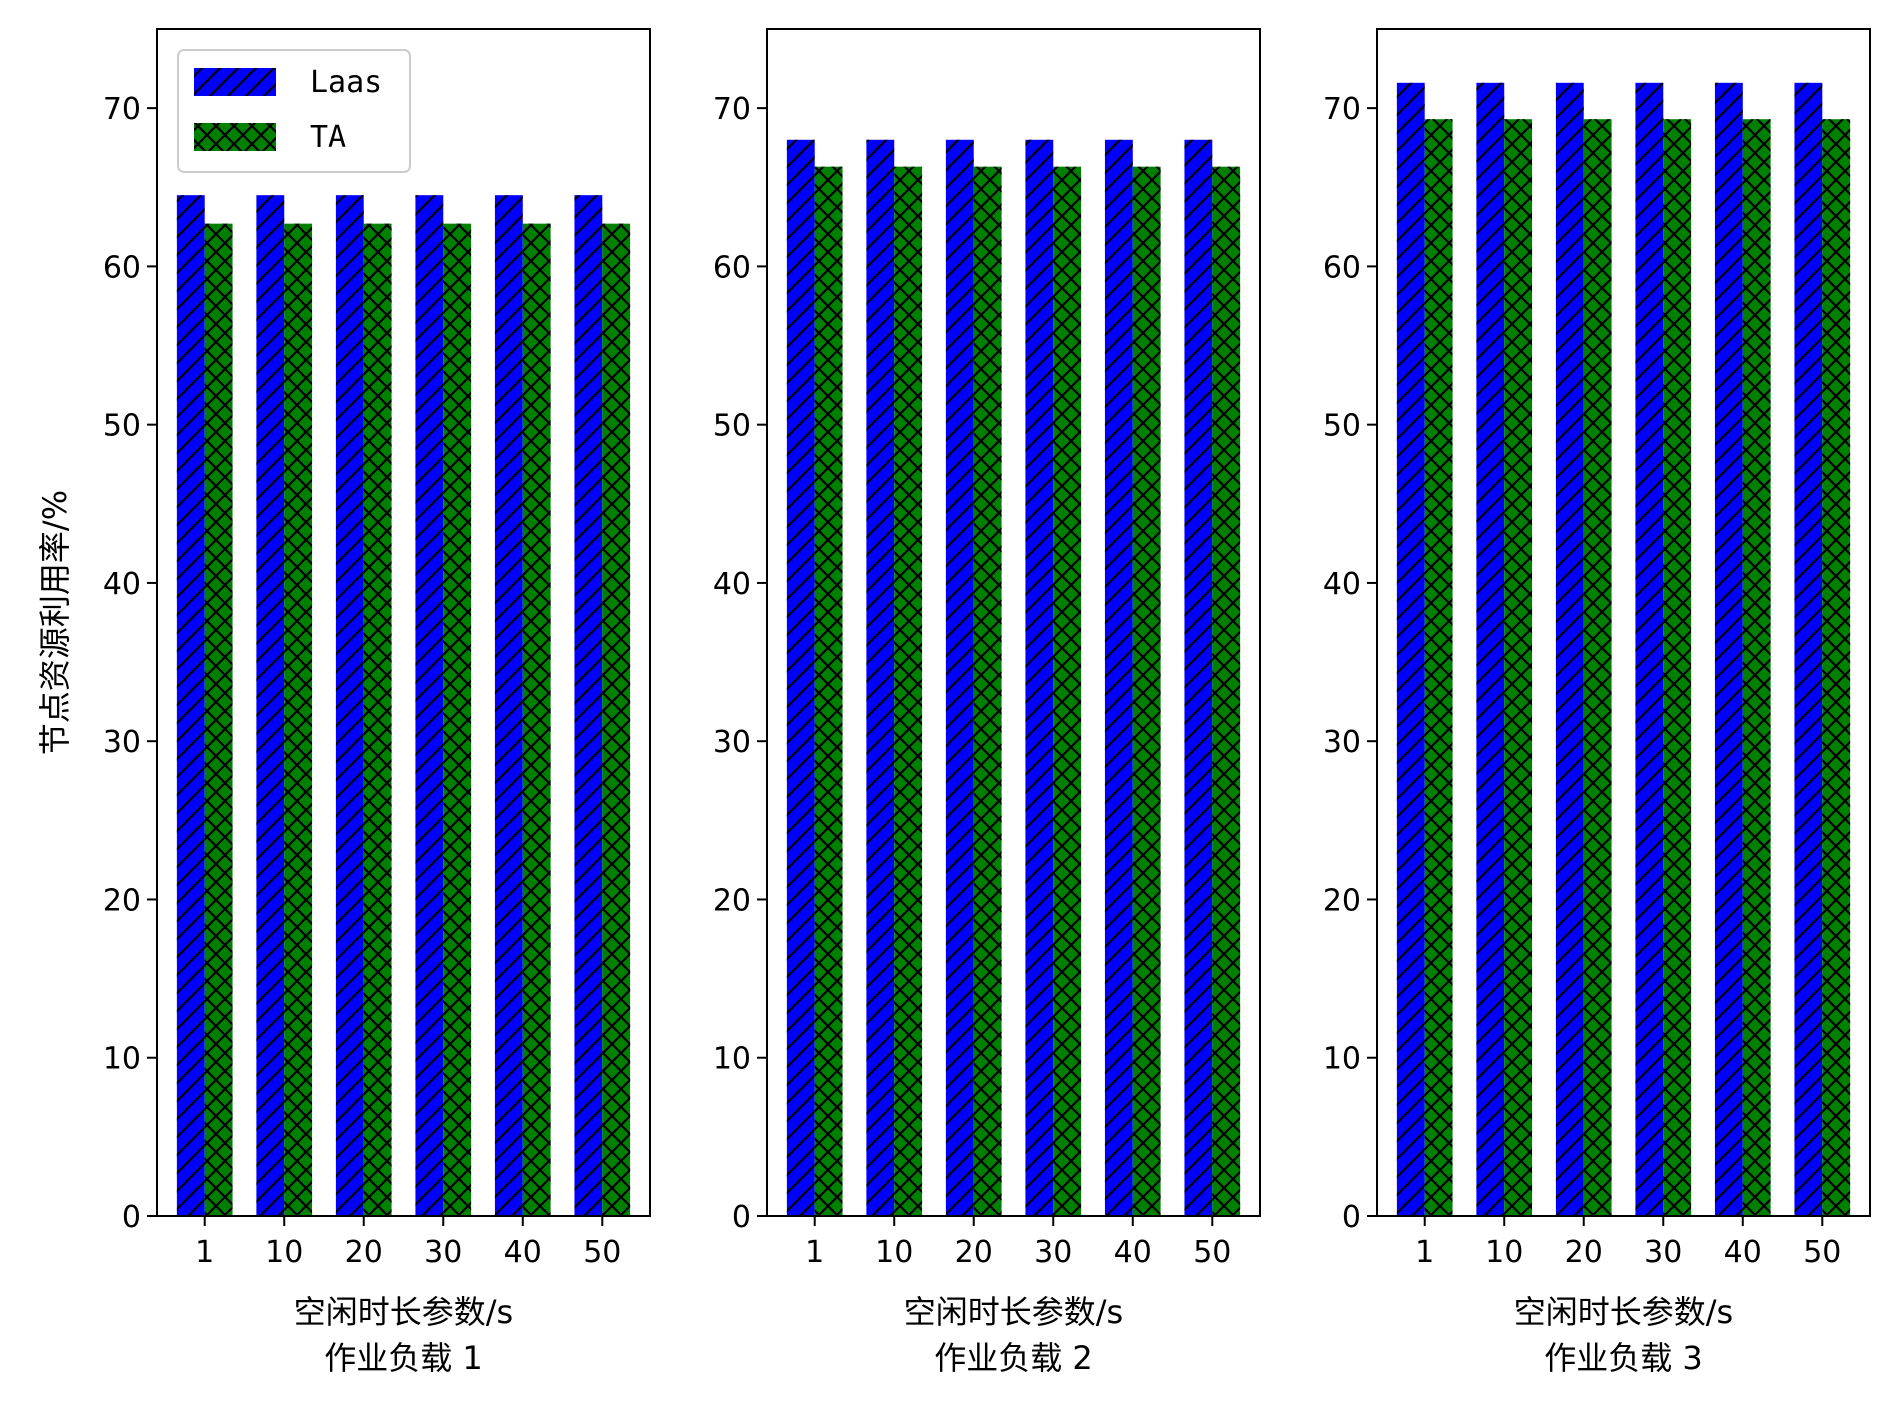  Describe the element at coordinates (235, 137) in the screenshot. I see `legend-swatch-hatch-ta` at that location.